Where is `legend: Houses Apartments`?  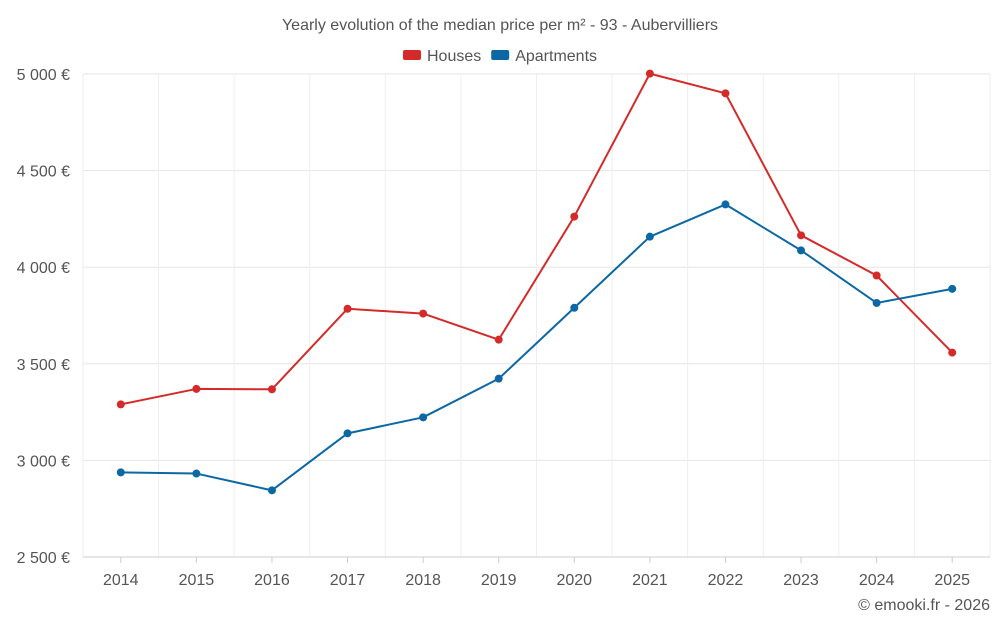
legend: Houses Apartments is located at coordinates (500, 56).